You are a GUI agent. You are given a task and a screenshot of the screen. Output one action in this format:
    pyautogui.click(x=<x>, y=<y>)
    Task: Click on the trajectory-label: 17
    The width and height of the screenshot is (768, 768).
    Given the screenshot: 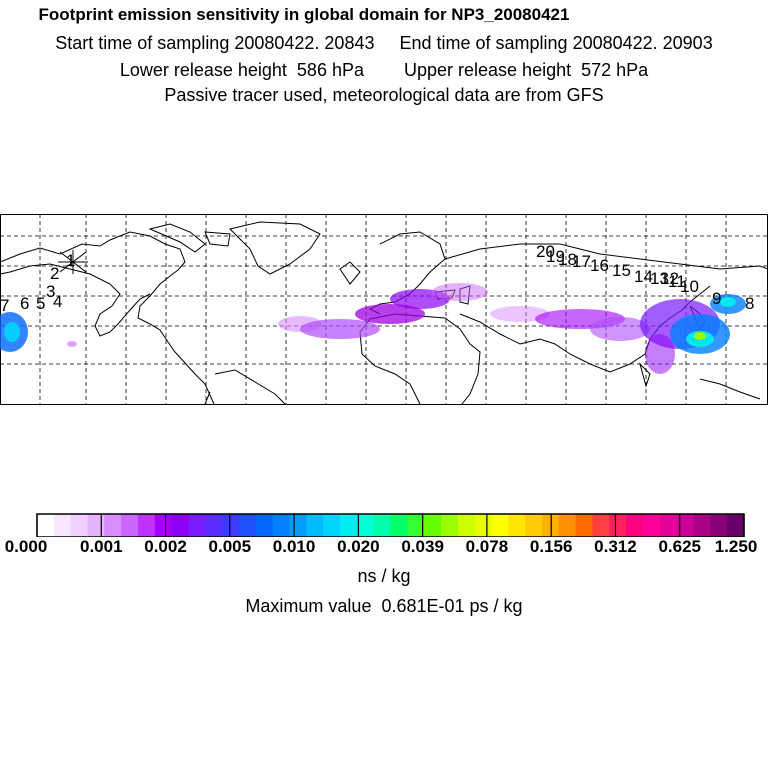 What is the action you would take?
    pyautogui.click(x=581, y=261)
    